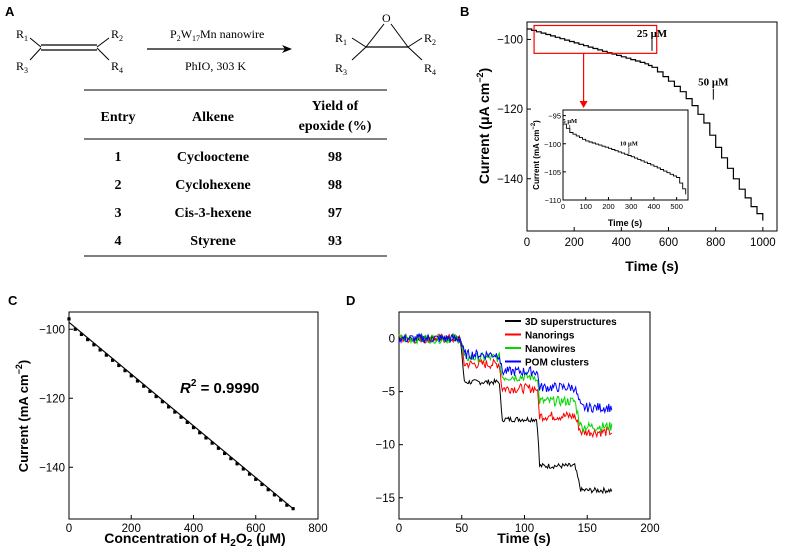 Image resolution: width=785 pixels, height=549 pixels. What do you see at coordinates (392, 340) in the screenshot?
I see `y-tick-label: 0` at bounding box center [392, 340].